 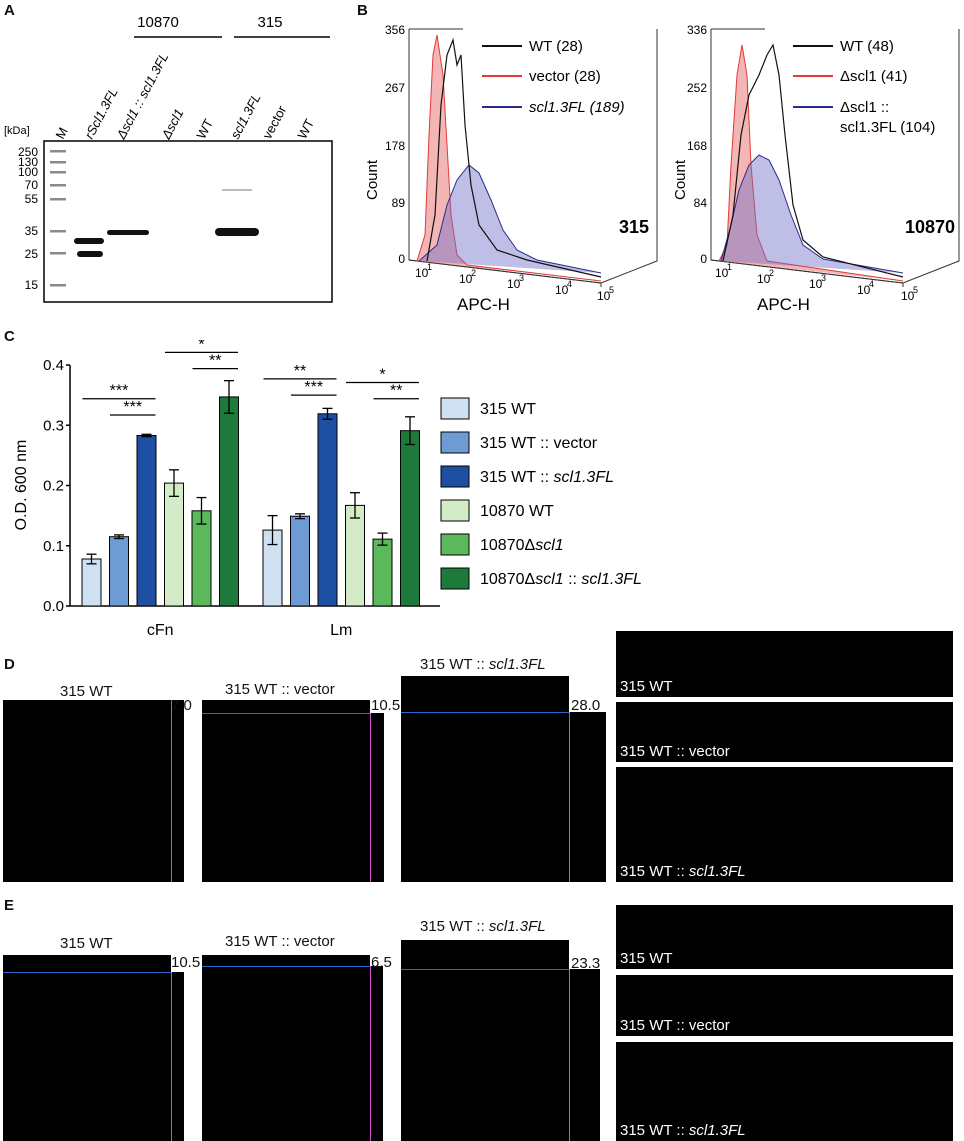 I want to click on d-title-scl13fl: 315 WT :: scl1.3FL, so click(x=483, y=664).